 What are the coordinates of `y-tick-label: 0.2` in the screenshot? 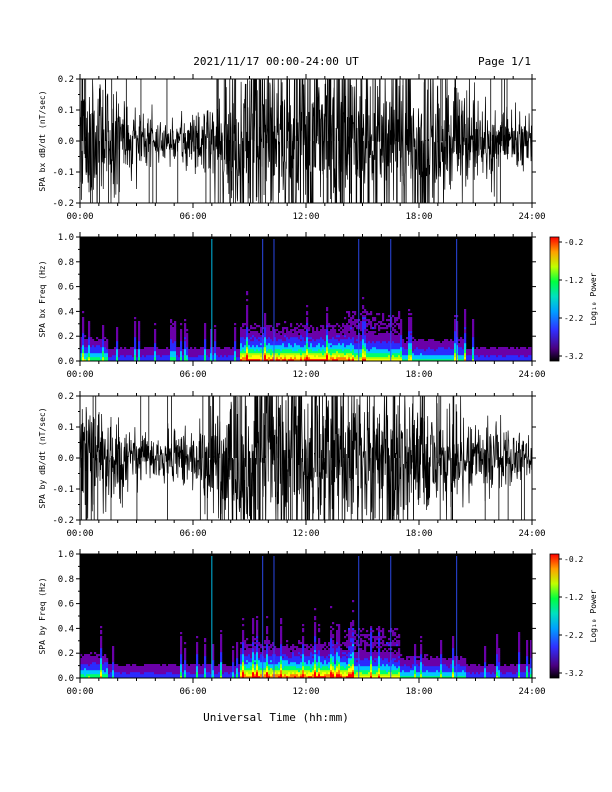 It's located at (66, 337).